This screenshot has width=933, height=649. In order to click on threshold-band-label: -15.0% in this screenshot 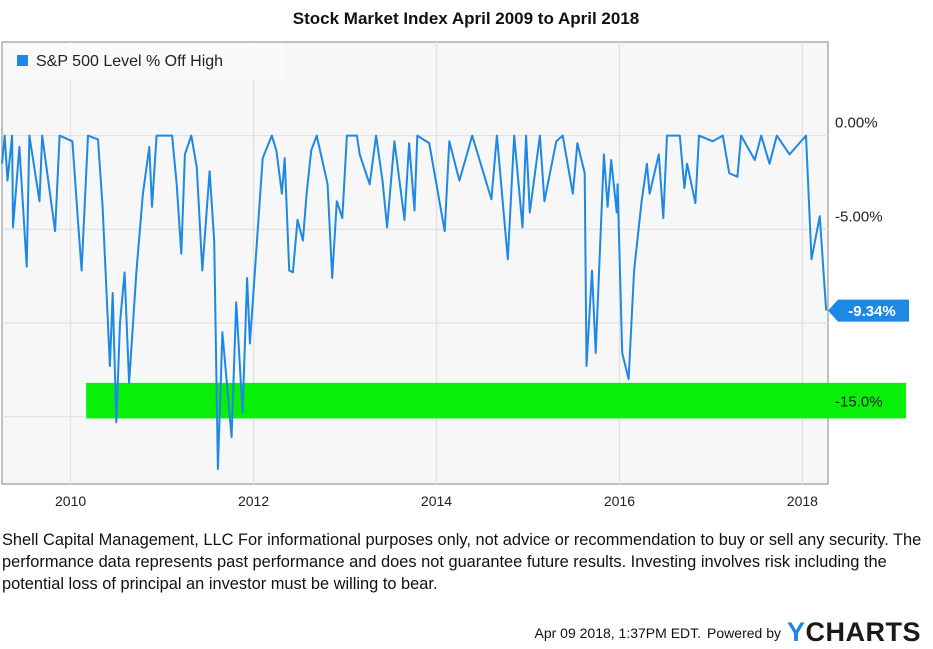, I will do `click(859, 402)`.